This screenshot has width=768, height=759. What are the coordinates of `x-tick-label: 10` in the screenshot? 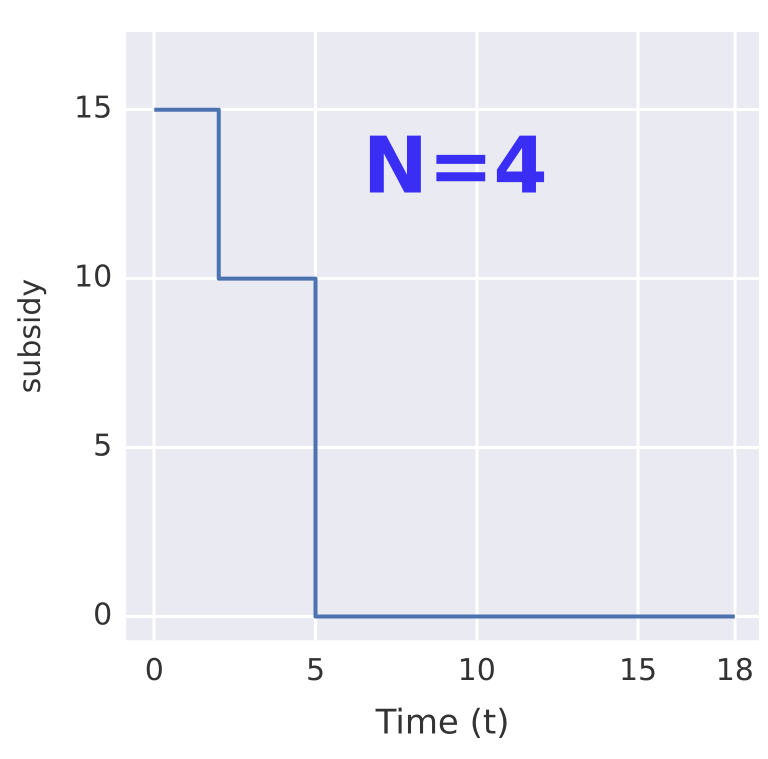 It's located at (477, 670).